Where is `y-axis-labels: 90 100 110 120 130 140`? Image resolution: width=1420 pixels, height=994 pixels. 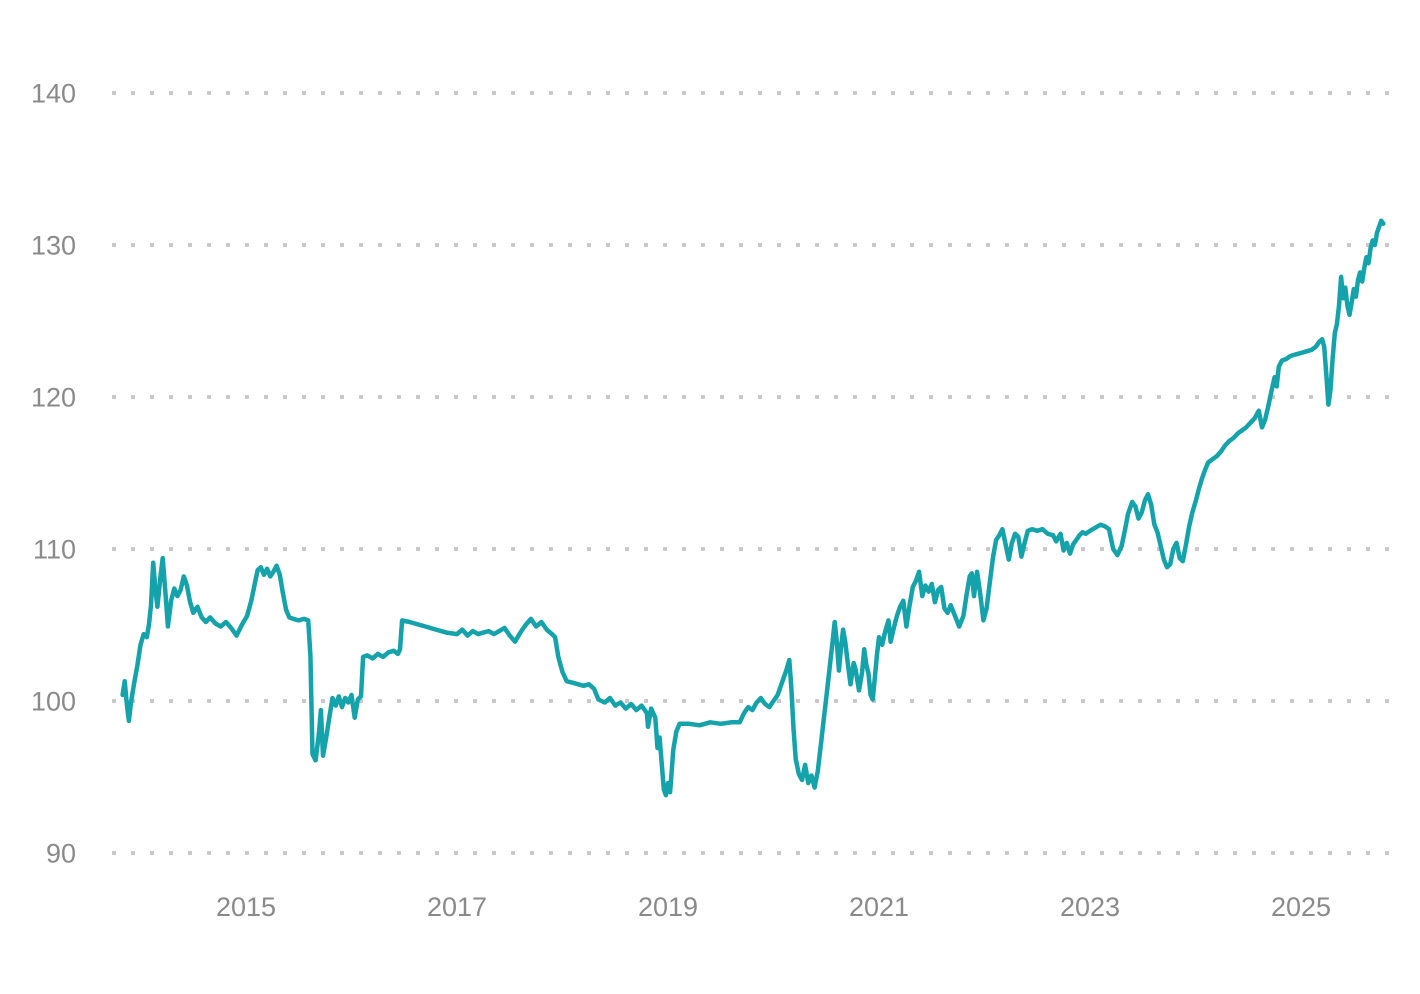 y-axis-labels: 90 100 110 120 130 140 is located at coordinates (53, 474).